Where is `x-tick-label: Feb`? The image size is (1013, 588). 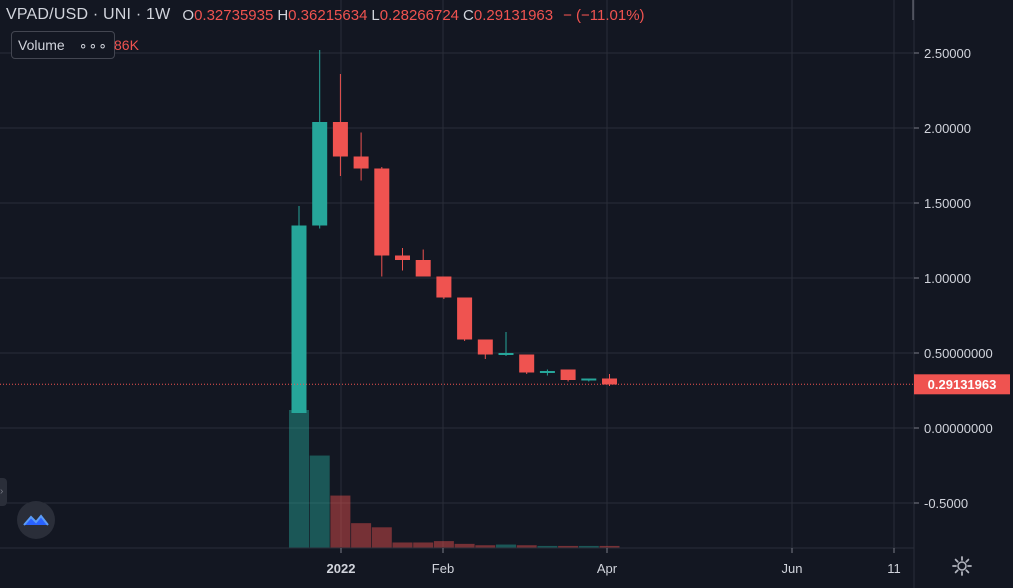
x-tick-label: Feb is located at coordinates (443, 568).